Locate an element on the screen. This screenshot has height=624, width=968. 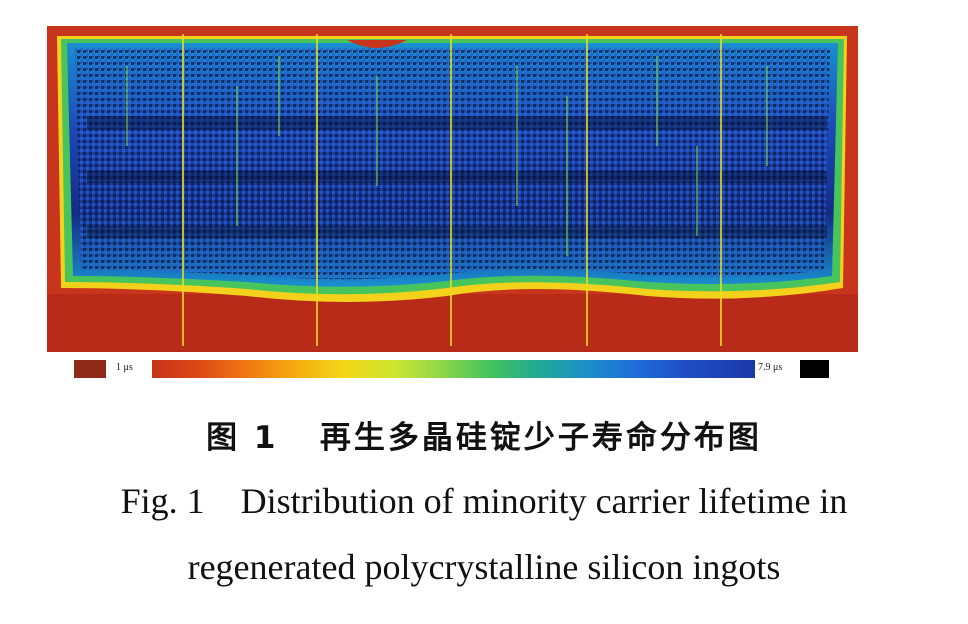
colorbar-min-swatch is located at coordinates (90, 369).